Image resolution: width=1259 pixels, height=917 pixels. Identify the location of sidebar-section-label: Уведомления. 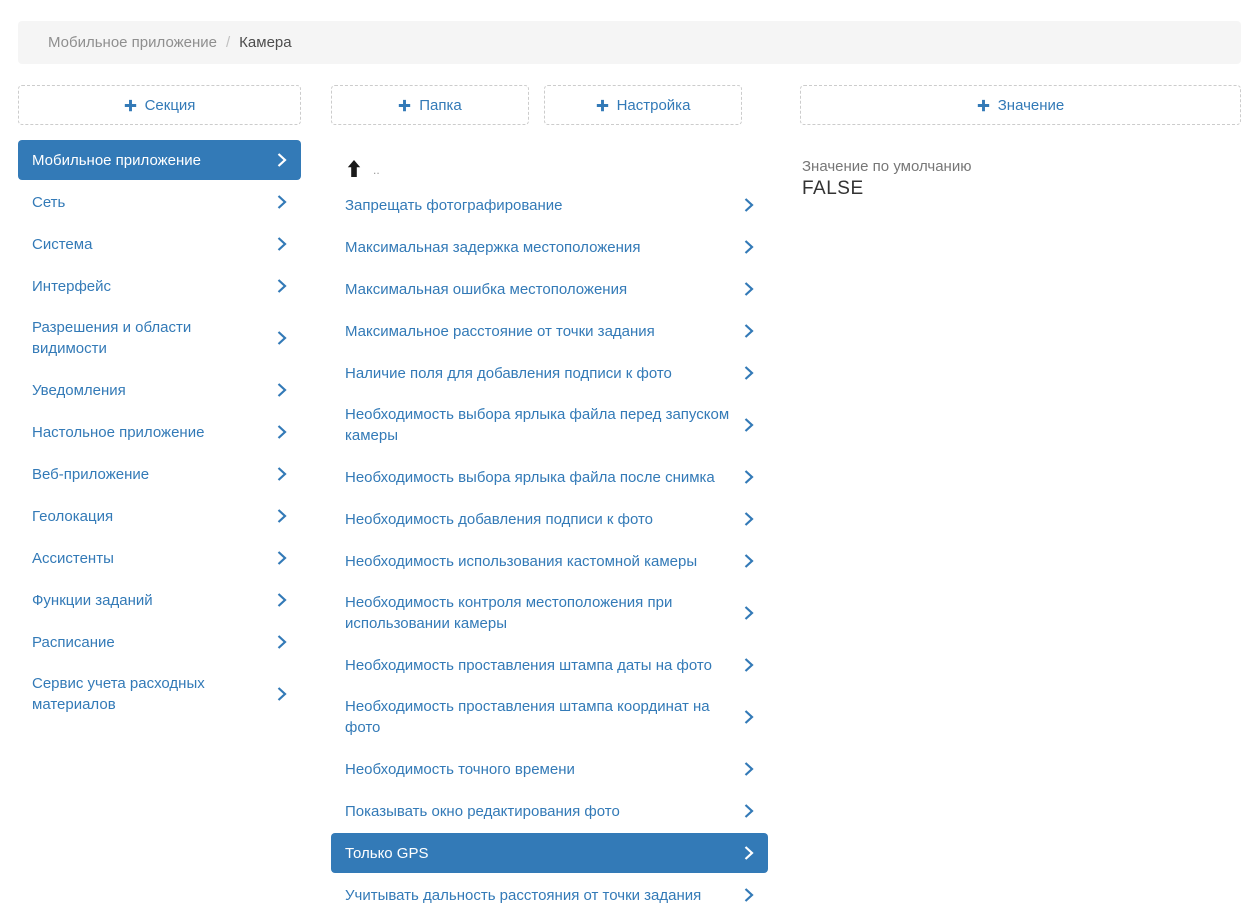
(79, 390).